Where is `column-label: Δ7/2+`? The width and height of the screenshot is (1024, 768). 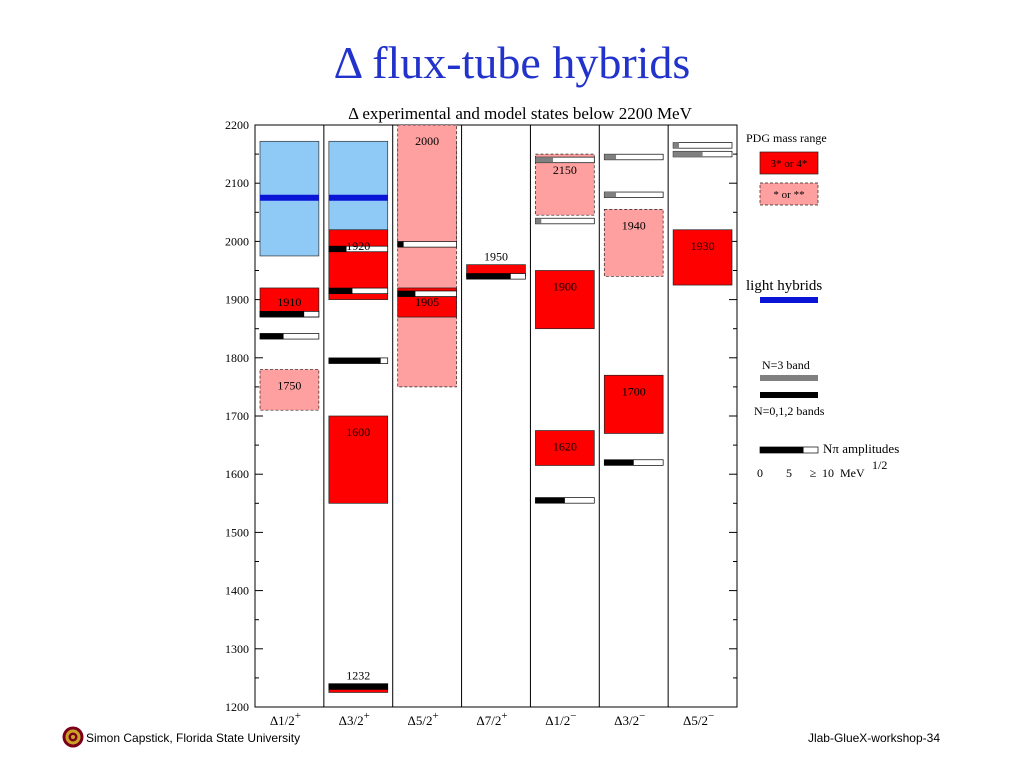 column-label: Δ7/2+ is located at coordinates (491, 719).